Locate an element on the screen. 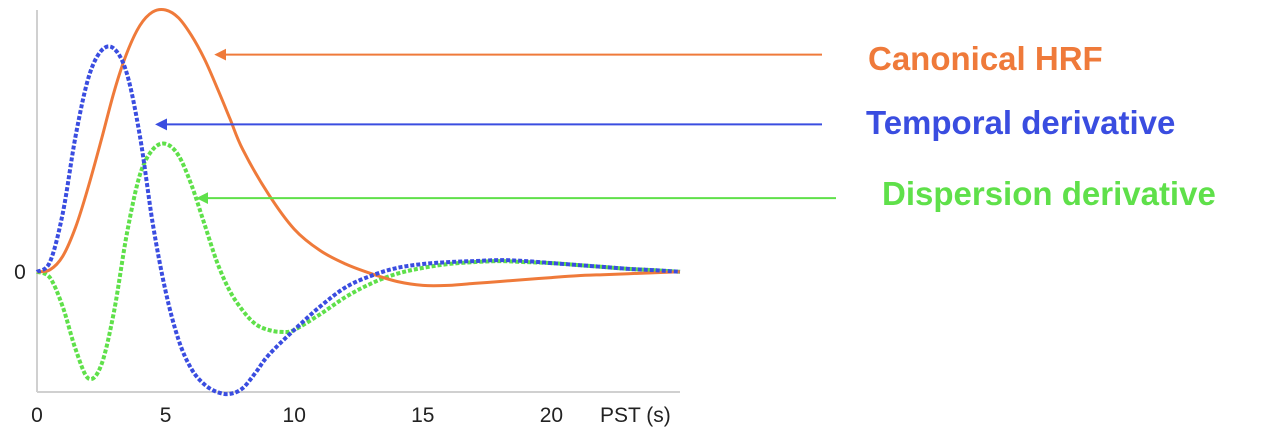  dispersion-derivative-legend-label: Dispersion derivative is located at coordinates (1049, 193).